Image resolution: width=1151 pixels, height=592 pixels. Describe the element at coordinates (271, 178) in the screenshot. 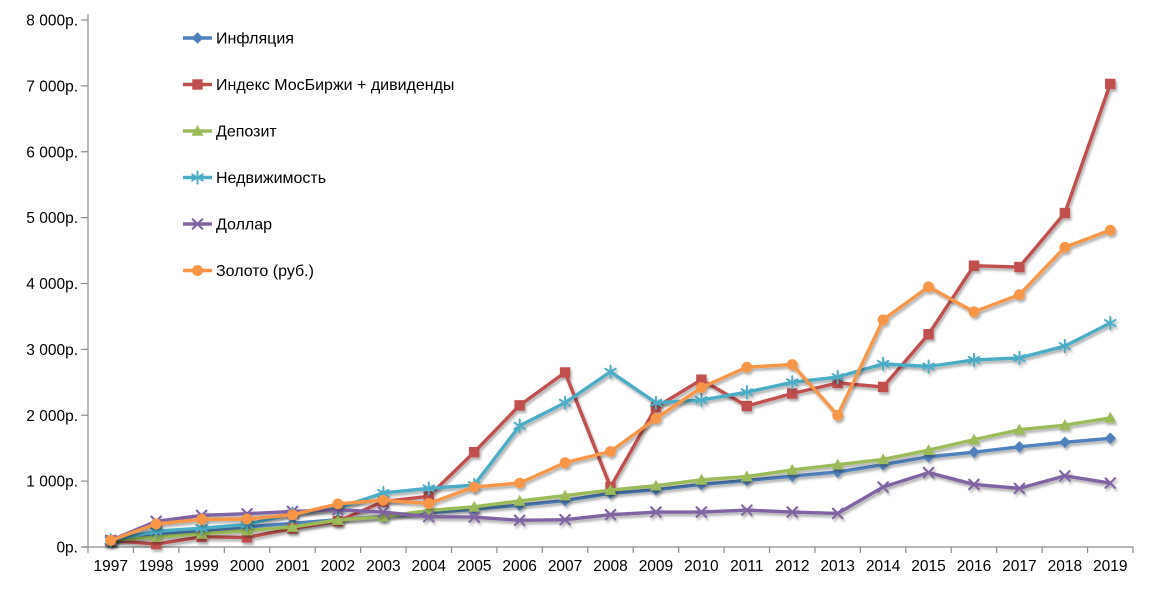

I see `legend-label-real-estate: Недвижимость` at that location.